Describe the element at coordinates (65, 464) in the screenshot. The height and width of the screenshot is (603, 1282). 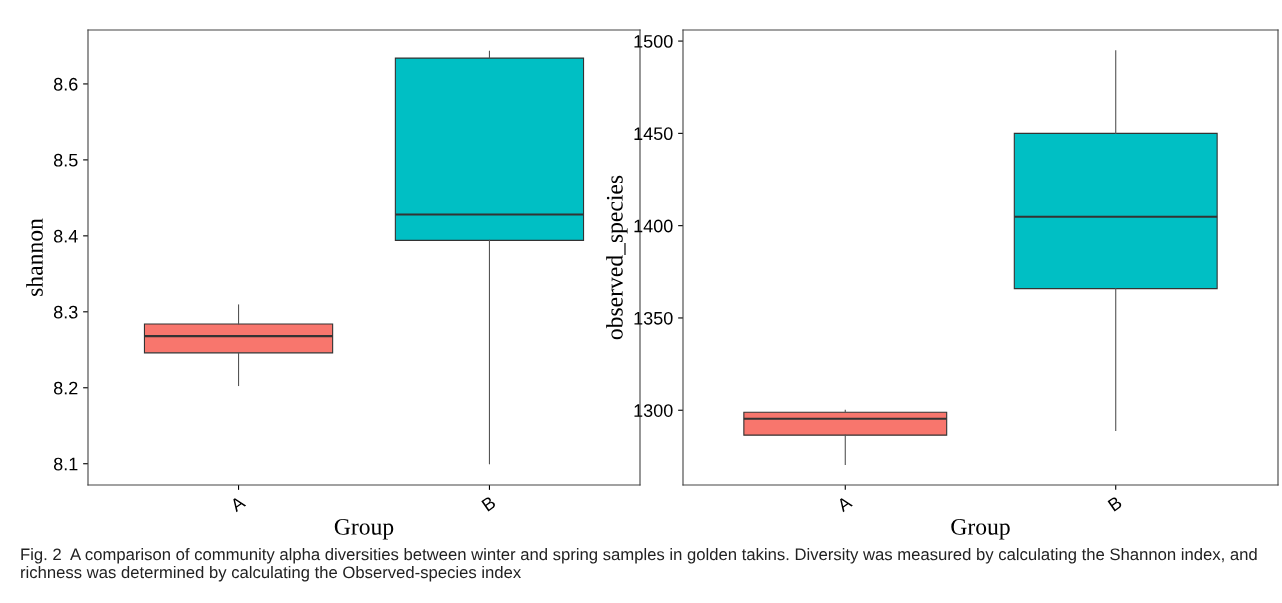
I see `y-tick-label: 8.1` at that location.